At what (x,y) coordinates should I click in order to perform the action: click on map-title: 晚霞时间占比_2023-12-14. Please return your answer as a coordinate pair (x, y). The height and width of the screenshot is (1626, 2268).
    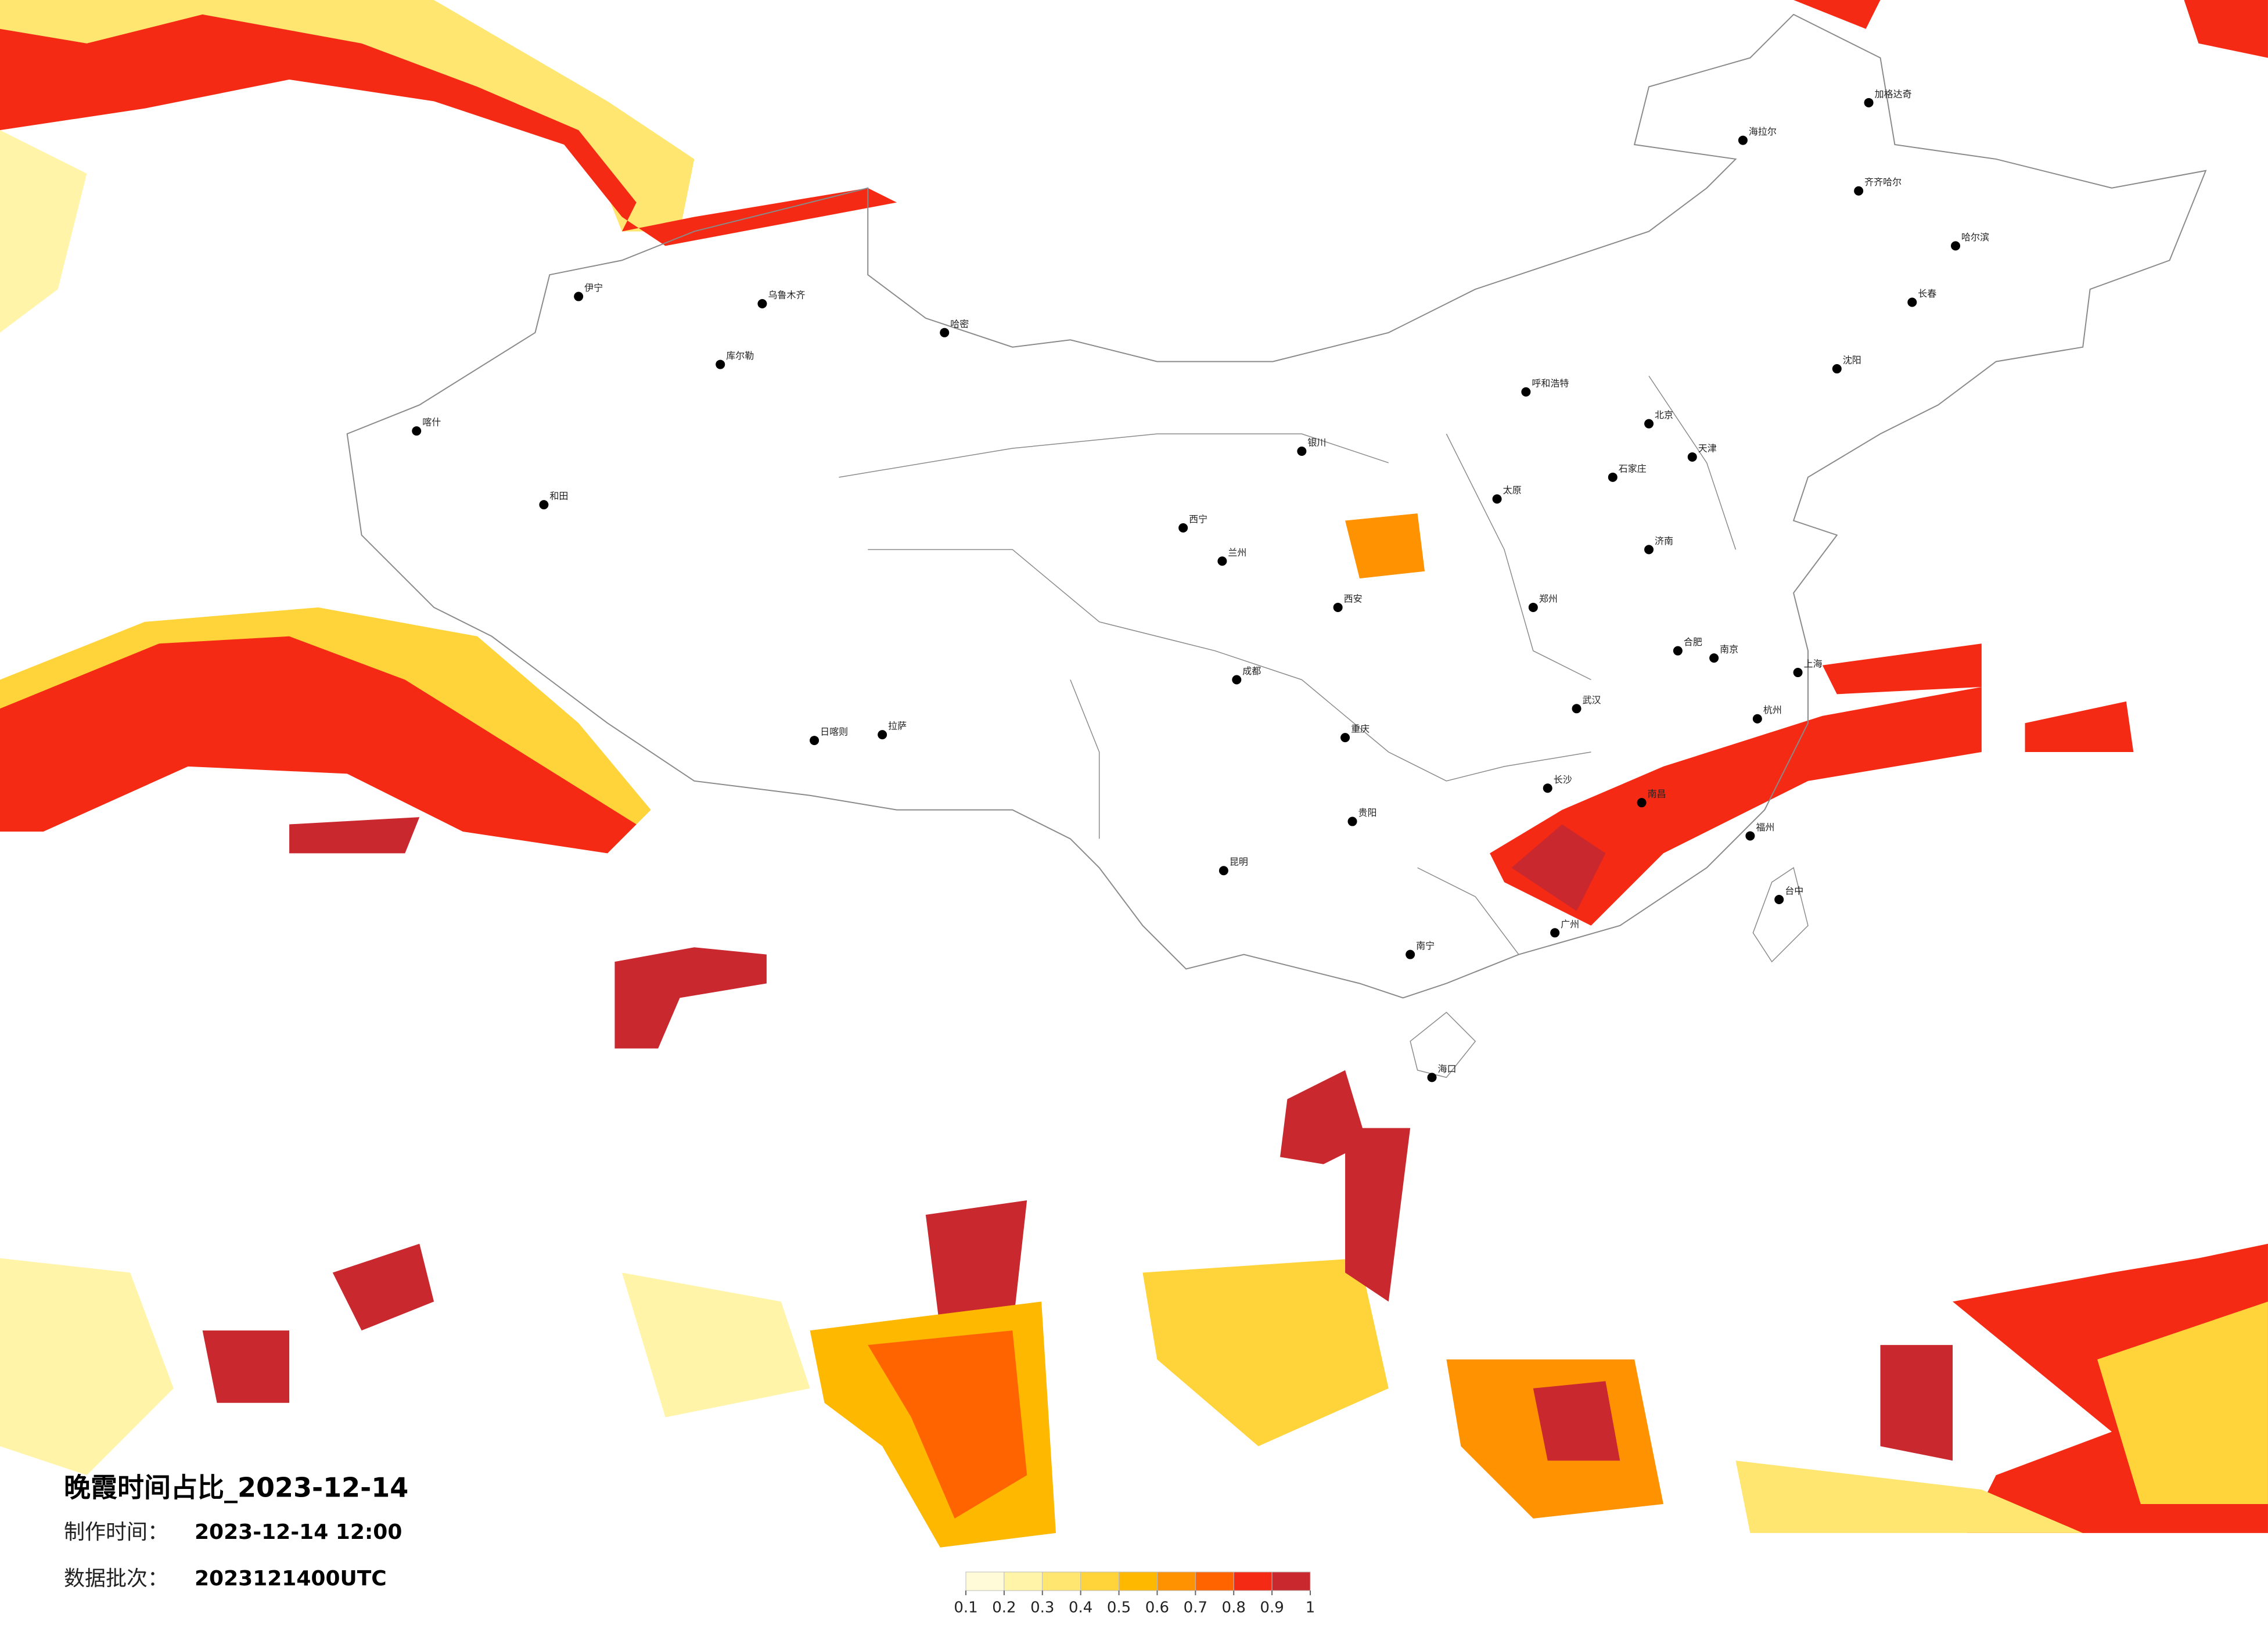
    Looking at the image, I should click on (236, 1487).